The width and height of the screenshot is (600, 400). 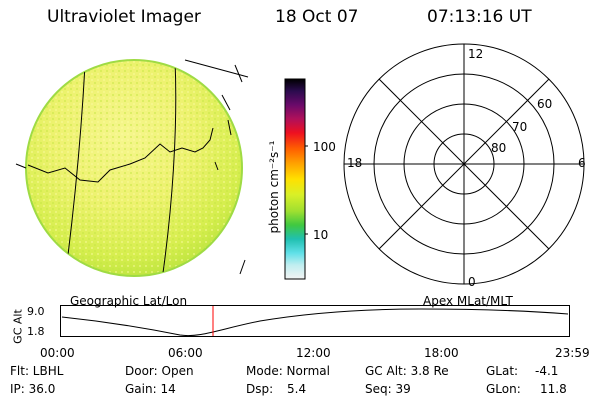 What do you see at coordinates (36, 311) in the screenshot?
I see `y-tick-9: 9.0` at bounding box center [36, 311].